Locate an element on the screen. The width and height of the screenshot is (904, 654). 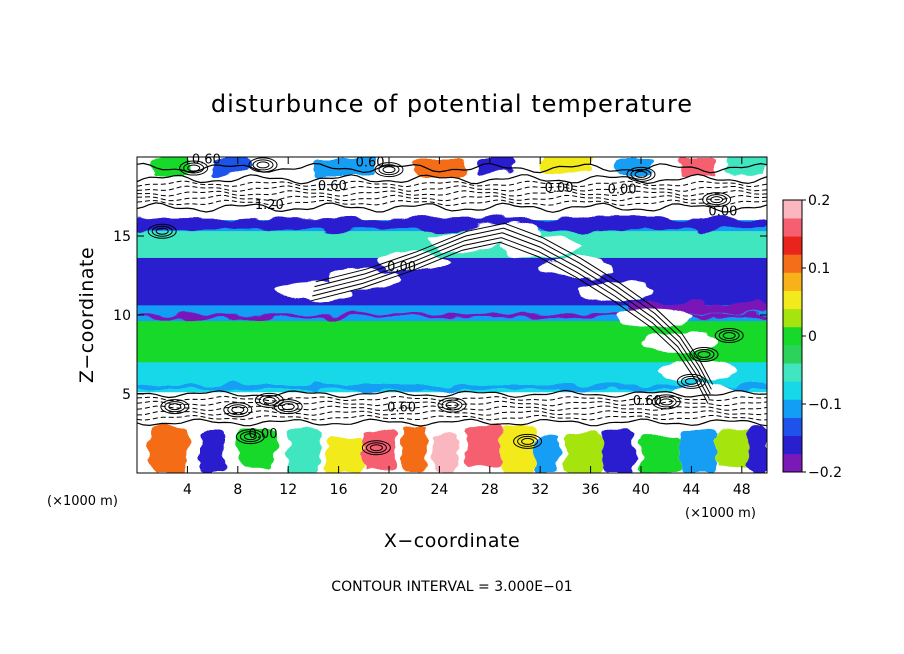
contour-label-3: 1.20 is located at coordinates (269, 205).